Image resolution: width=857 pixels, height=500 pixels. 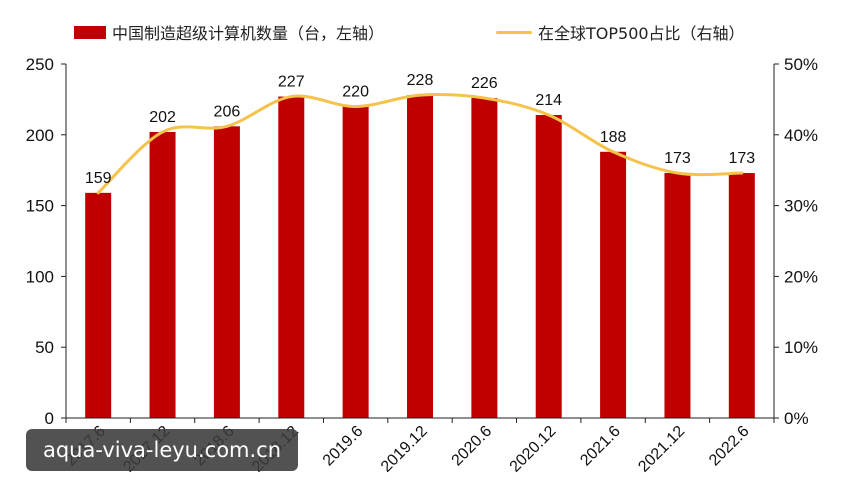 What do you see at coordinates (801, 135) in the screenshot?
I see `right-tick-label: 40%` at bounding box center [801, 135].